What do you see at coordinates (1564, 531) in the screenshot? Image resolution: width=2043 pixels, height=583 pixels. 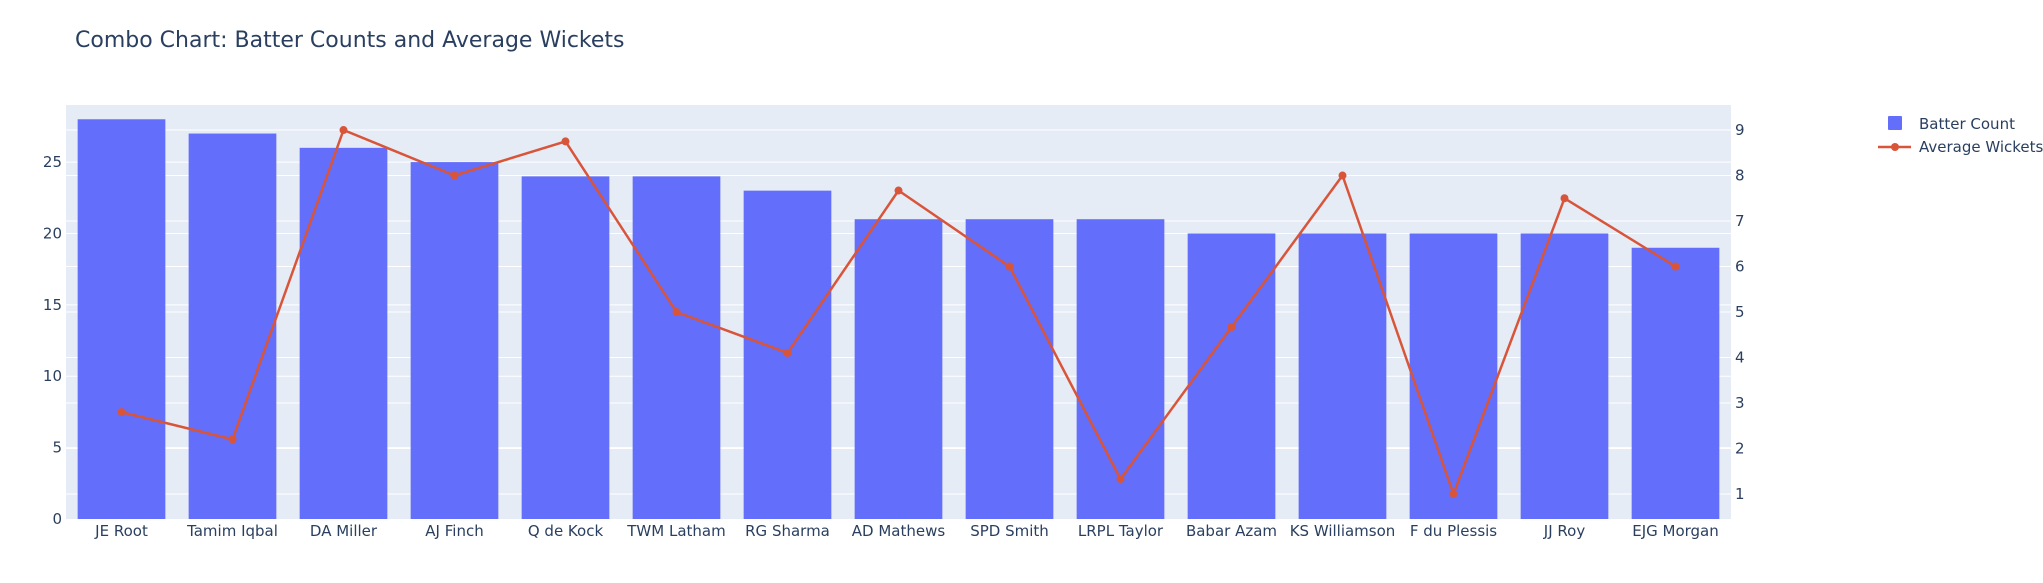 I see `x-tick-label: JJ Roy` at bounding box center [1564, 531].